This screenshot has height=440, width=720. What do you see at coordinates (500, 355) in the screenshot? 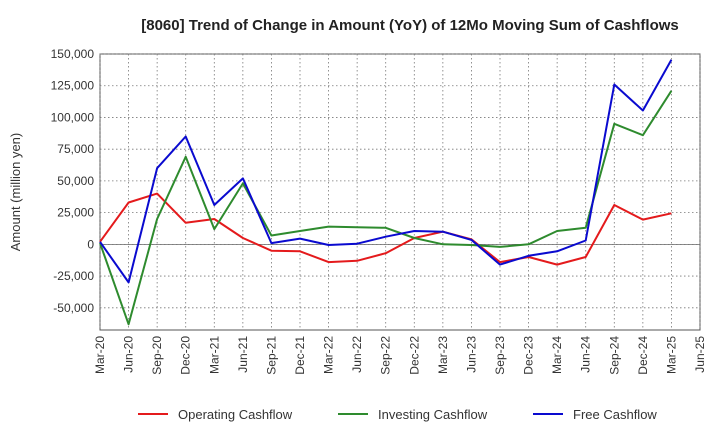
I see `x-tick-label: Sep-23` at bounding box center [500, 355].